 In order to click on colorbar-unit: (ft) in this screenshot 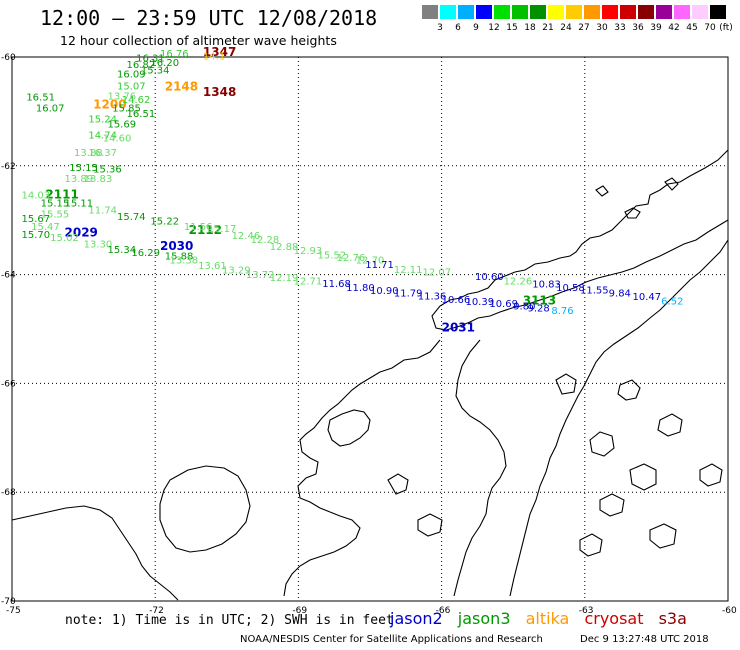, I will do `click(726, 28)`.